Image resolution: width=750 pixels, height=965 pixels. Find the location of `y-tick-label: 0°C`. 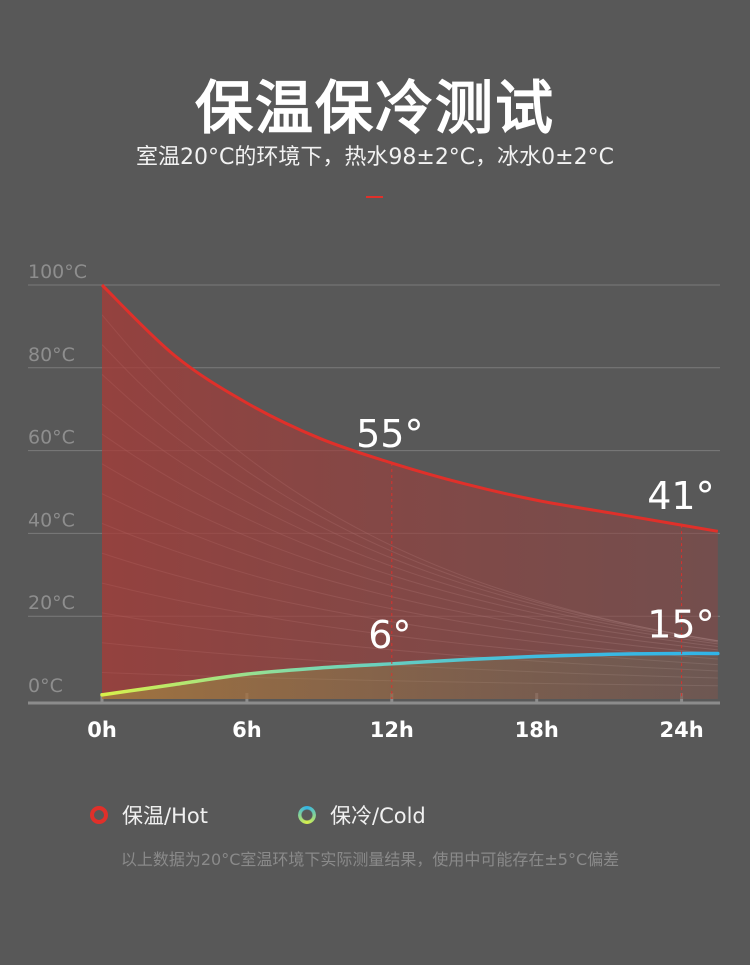

y-tick-label: 0°C is located at coordinates (45, 686).